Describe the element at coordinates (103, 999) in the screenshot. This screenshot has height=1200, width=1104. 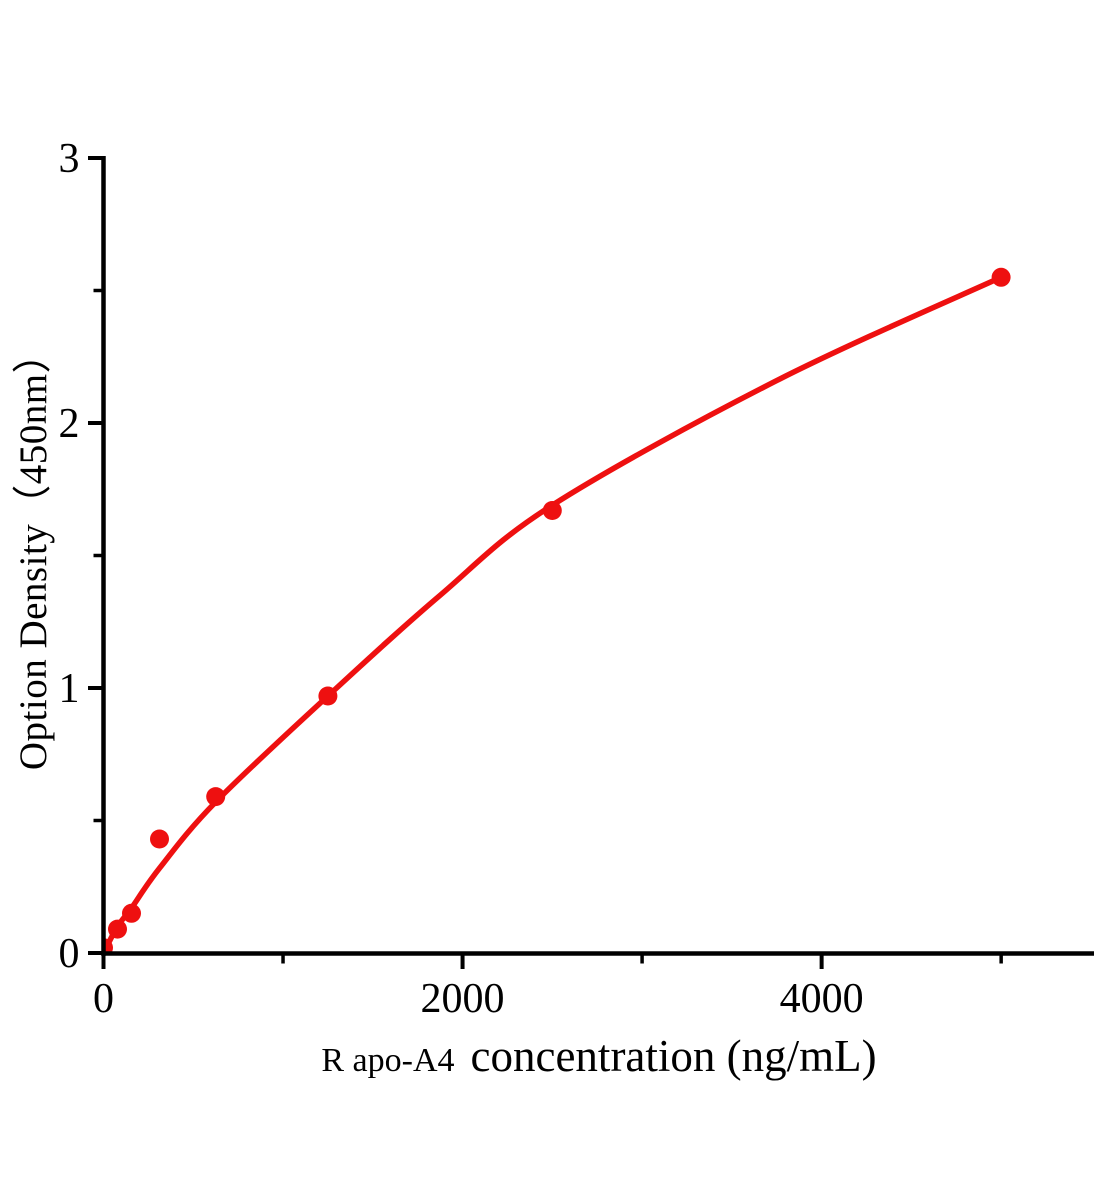
I see `x-tick-label: 0` at that location.